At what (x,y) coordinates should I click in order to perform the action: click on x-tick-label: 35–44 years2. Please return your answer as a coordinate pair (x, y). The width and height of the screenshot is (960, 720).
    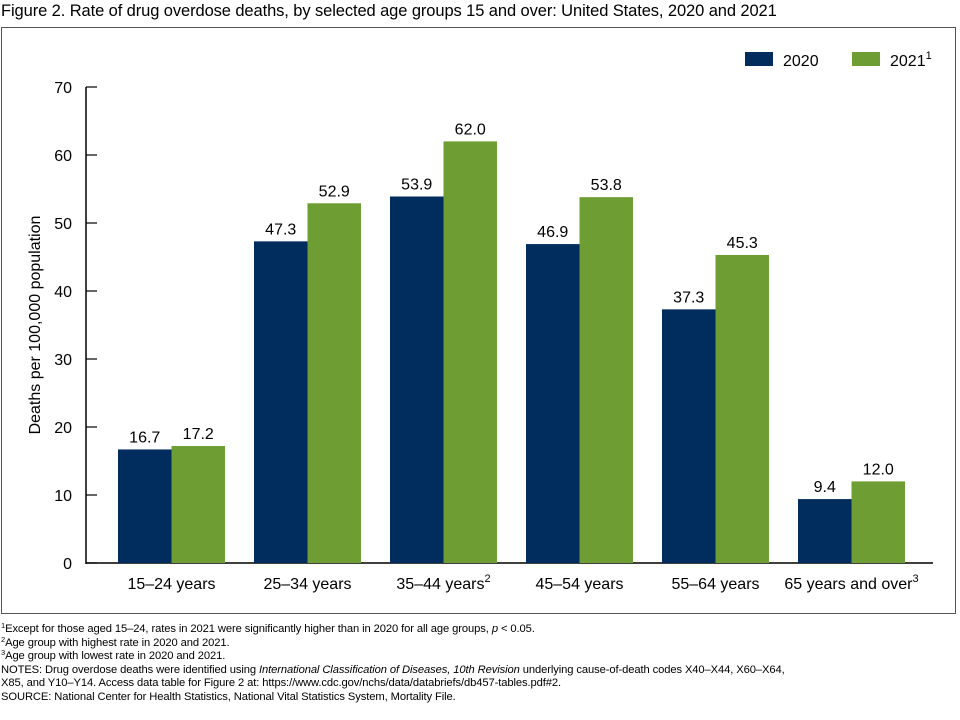
    Looking at the image, I should click on (443, 583).